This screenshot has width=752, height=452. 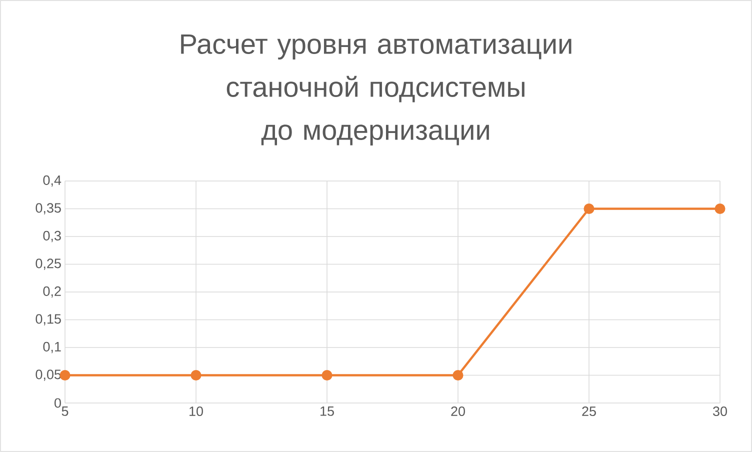 What do you see at coordinates (57, 403) in the screenshot?
I see `y-tick-label: 0` at bounding box center [57, 403].